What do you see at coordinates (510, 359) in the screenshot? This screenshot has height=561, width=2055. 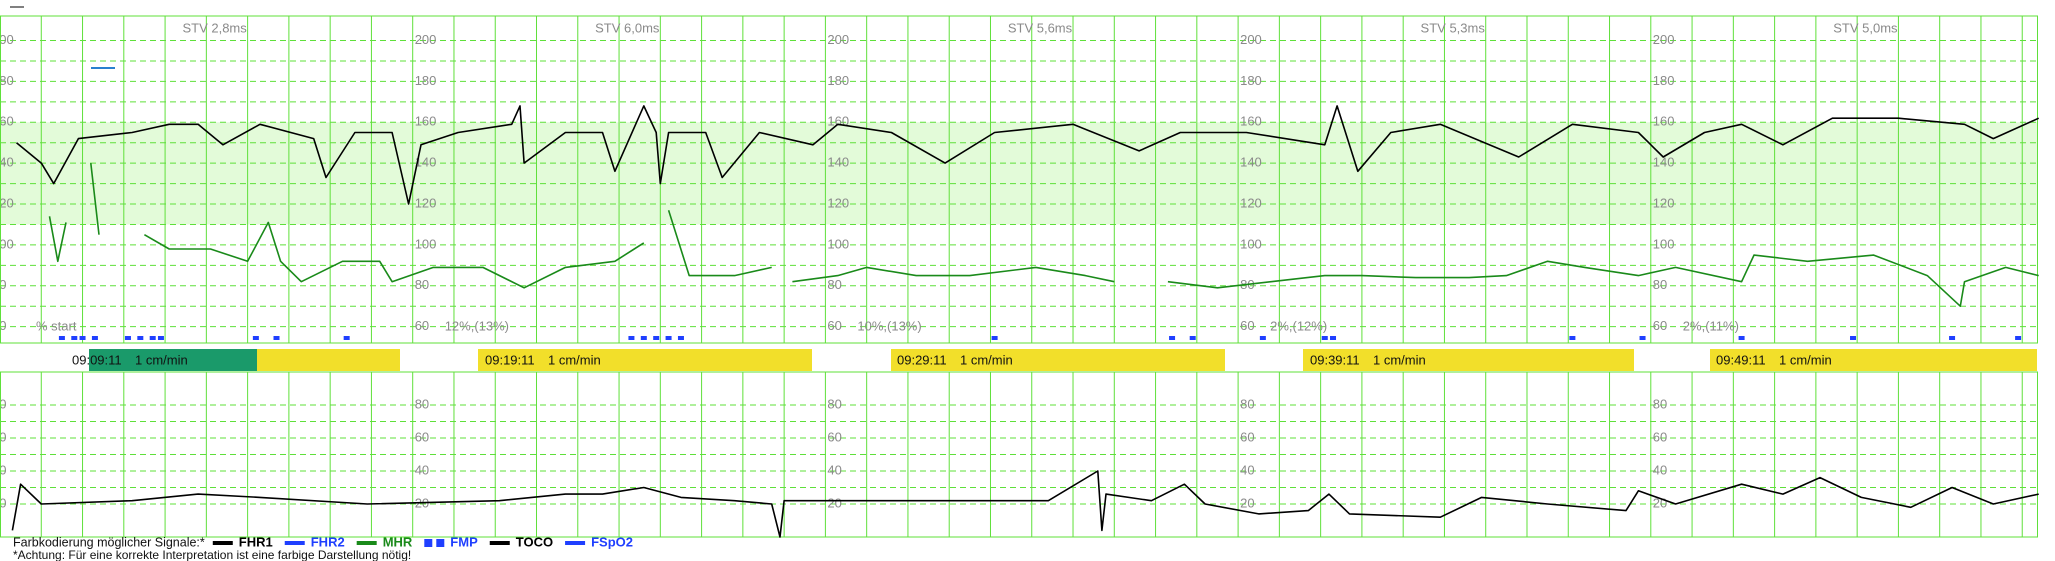 I see `time-label: 09:19:11` at bounding box center [510, 359].